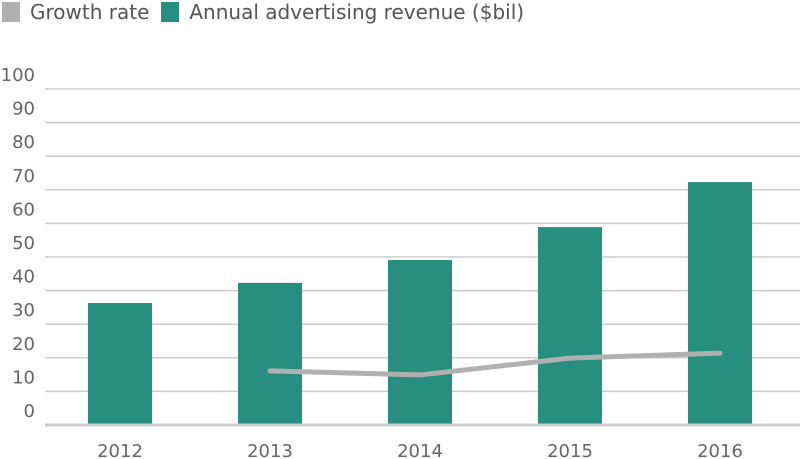 The width and height of the screenshot is (800, 459). I want to click on y-tick-label: 70, so click(23, 176).